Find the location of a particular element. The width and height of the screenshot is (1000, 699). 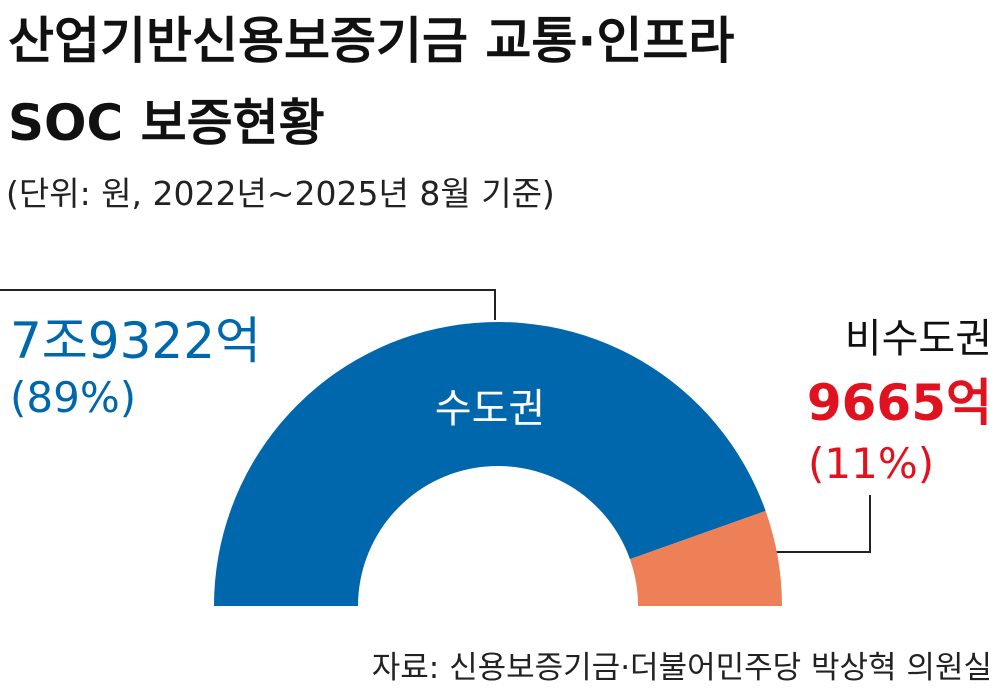

value-label: 9665억 is located at coordinates (899, 403).